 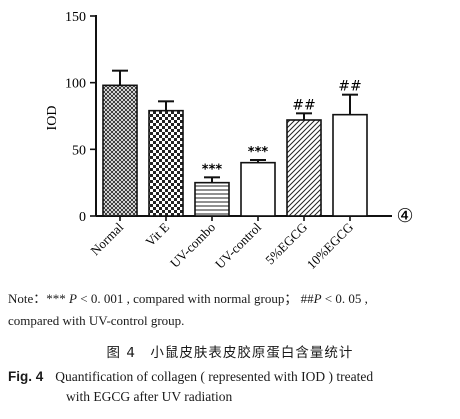 What do you see at coordinates (82, 217) in the screenshot?
I see `y-tick-label: 0` at bounding box center [82, 217].